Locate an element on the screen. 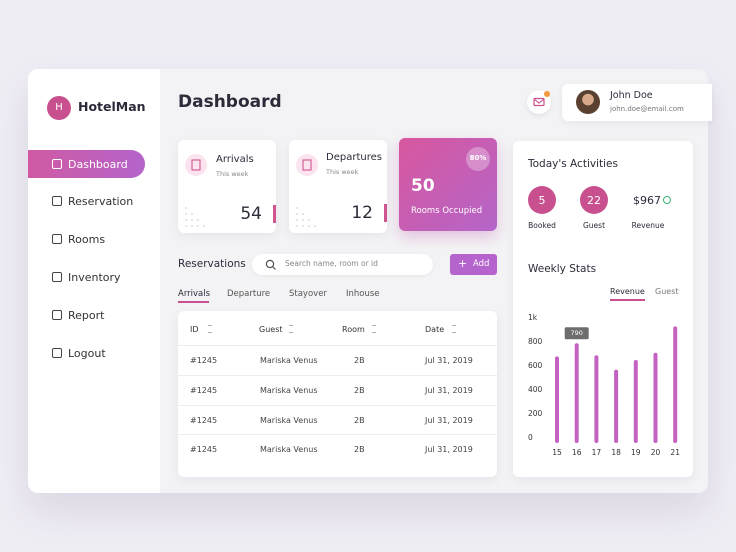 Image resolution: width=736 pixels, height=552 pixels. section-title: Reservations is located at coordinates (212, 264).